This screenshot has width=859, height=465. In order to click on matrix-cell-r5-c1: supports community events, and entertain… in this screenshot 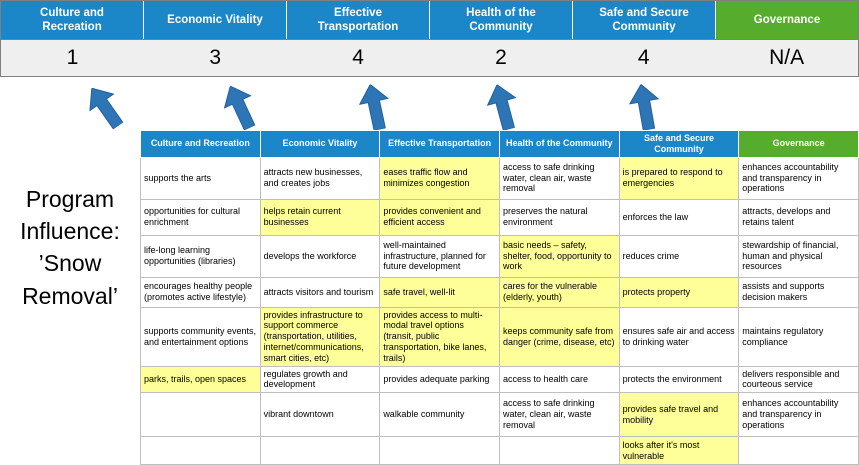, I will do `click(200, 336)`.